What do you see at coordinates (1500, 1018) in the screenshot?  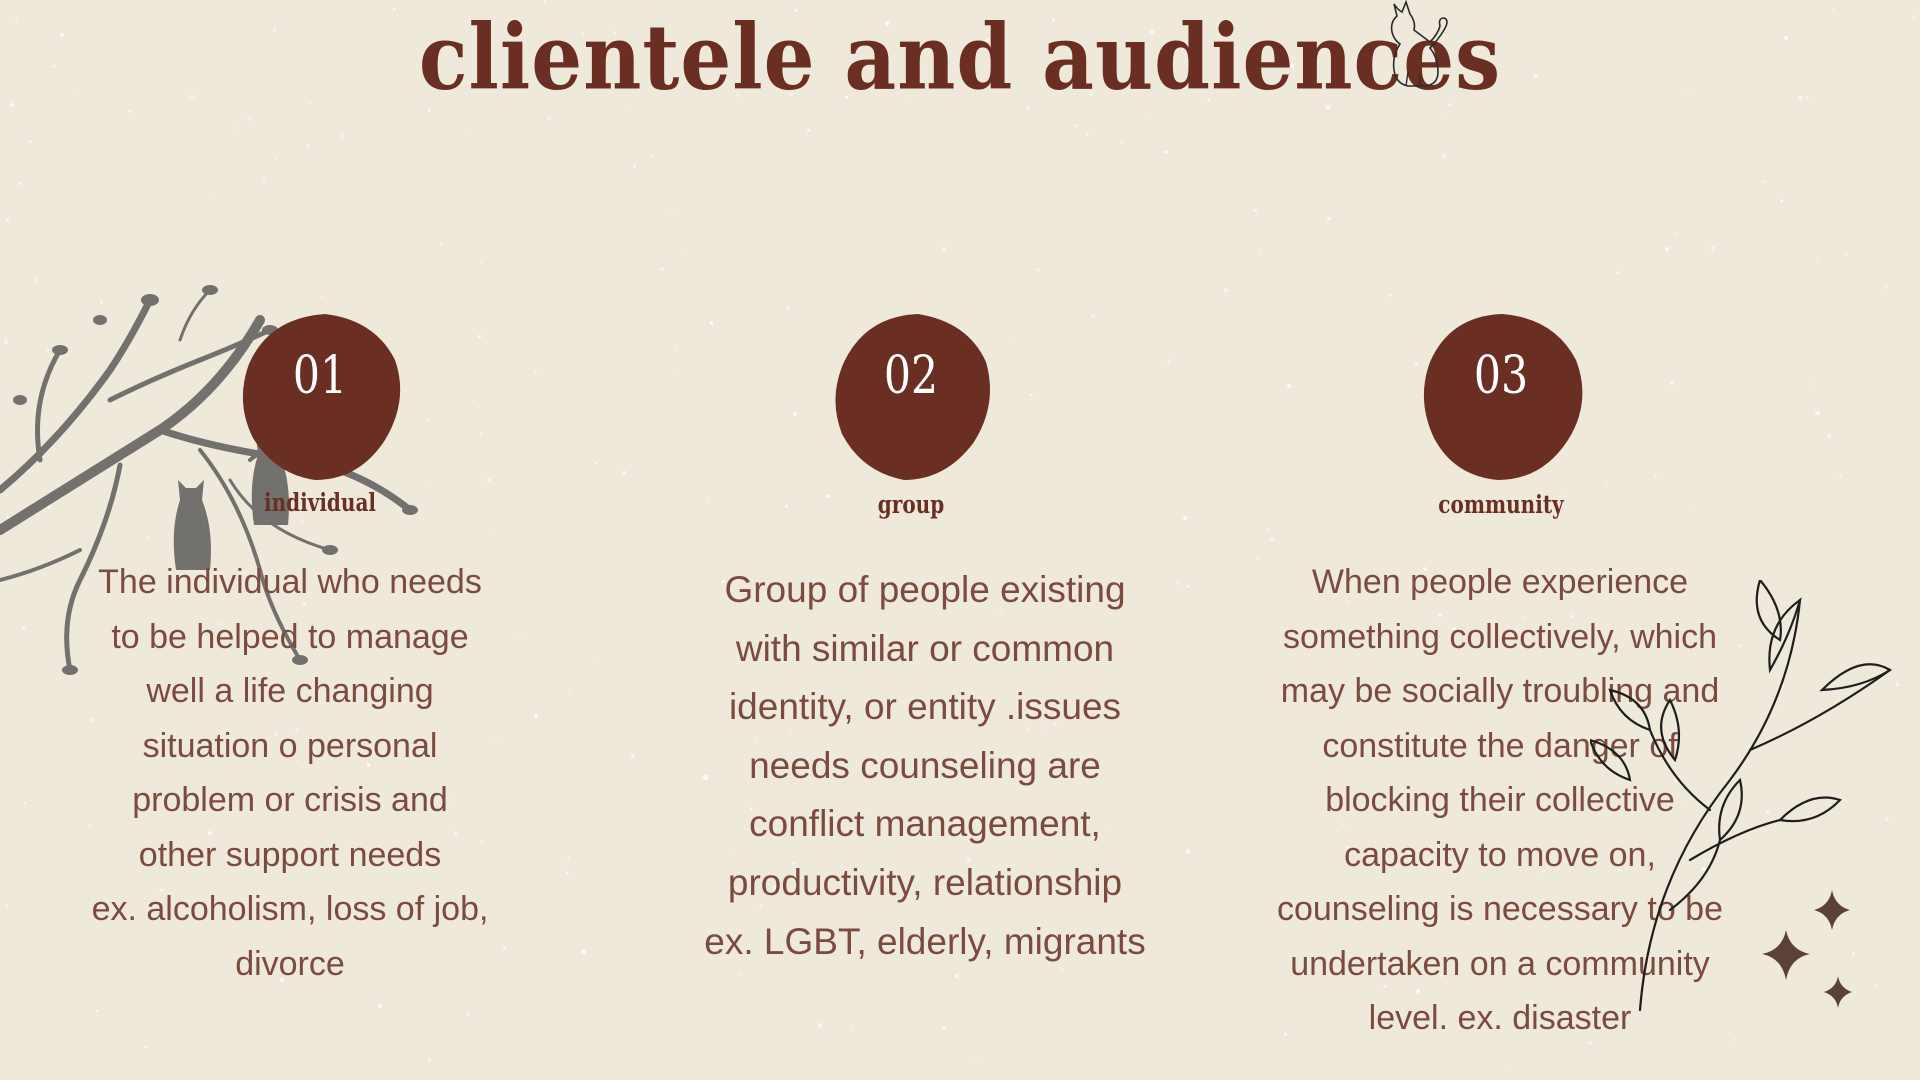 I see `body-line: level. ex. disaster` at bounding box center [1500, 1018].